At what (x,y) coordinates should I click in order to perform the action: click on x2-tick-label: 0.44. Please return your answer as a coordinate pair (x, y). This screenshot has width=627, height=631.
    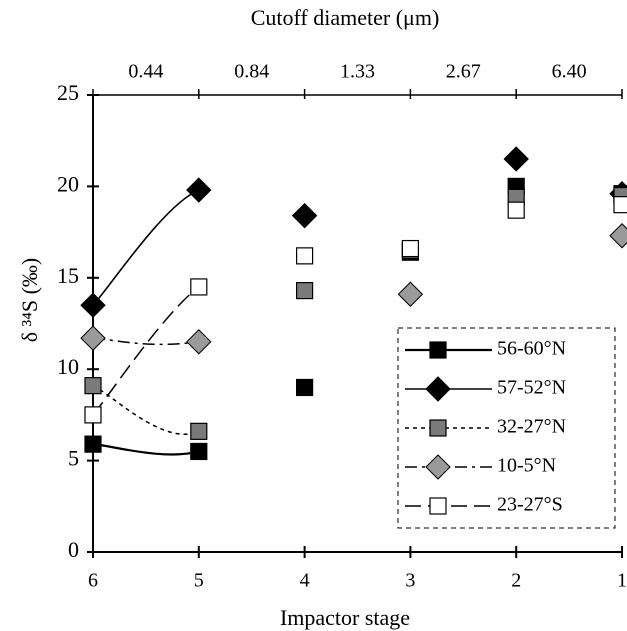
    Looking at the image, I should click on (145, 72).